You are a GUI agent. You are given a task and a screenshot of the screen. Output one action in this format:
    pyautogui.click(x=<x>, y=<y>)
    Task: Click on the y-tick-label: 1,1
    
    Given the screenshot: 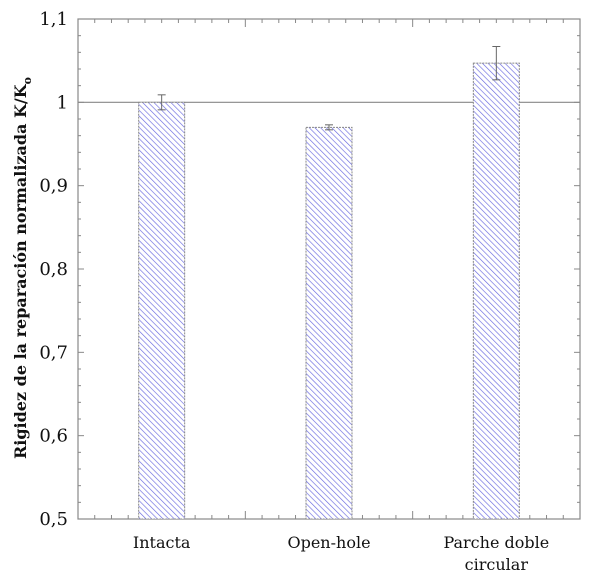 What is the action you would take?
    pyautogui.click(x=53, y=19)
    